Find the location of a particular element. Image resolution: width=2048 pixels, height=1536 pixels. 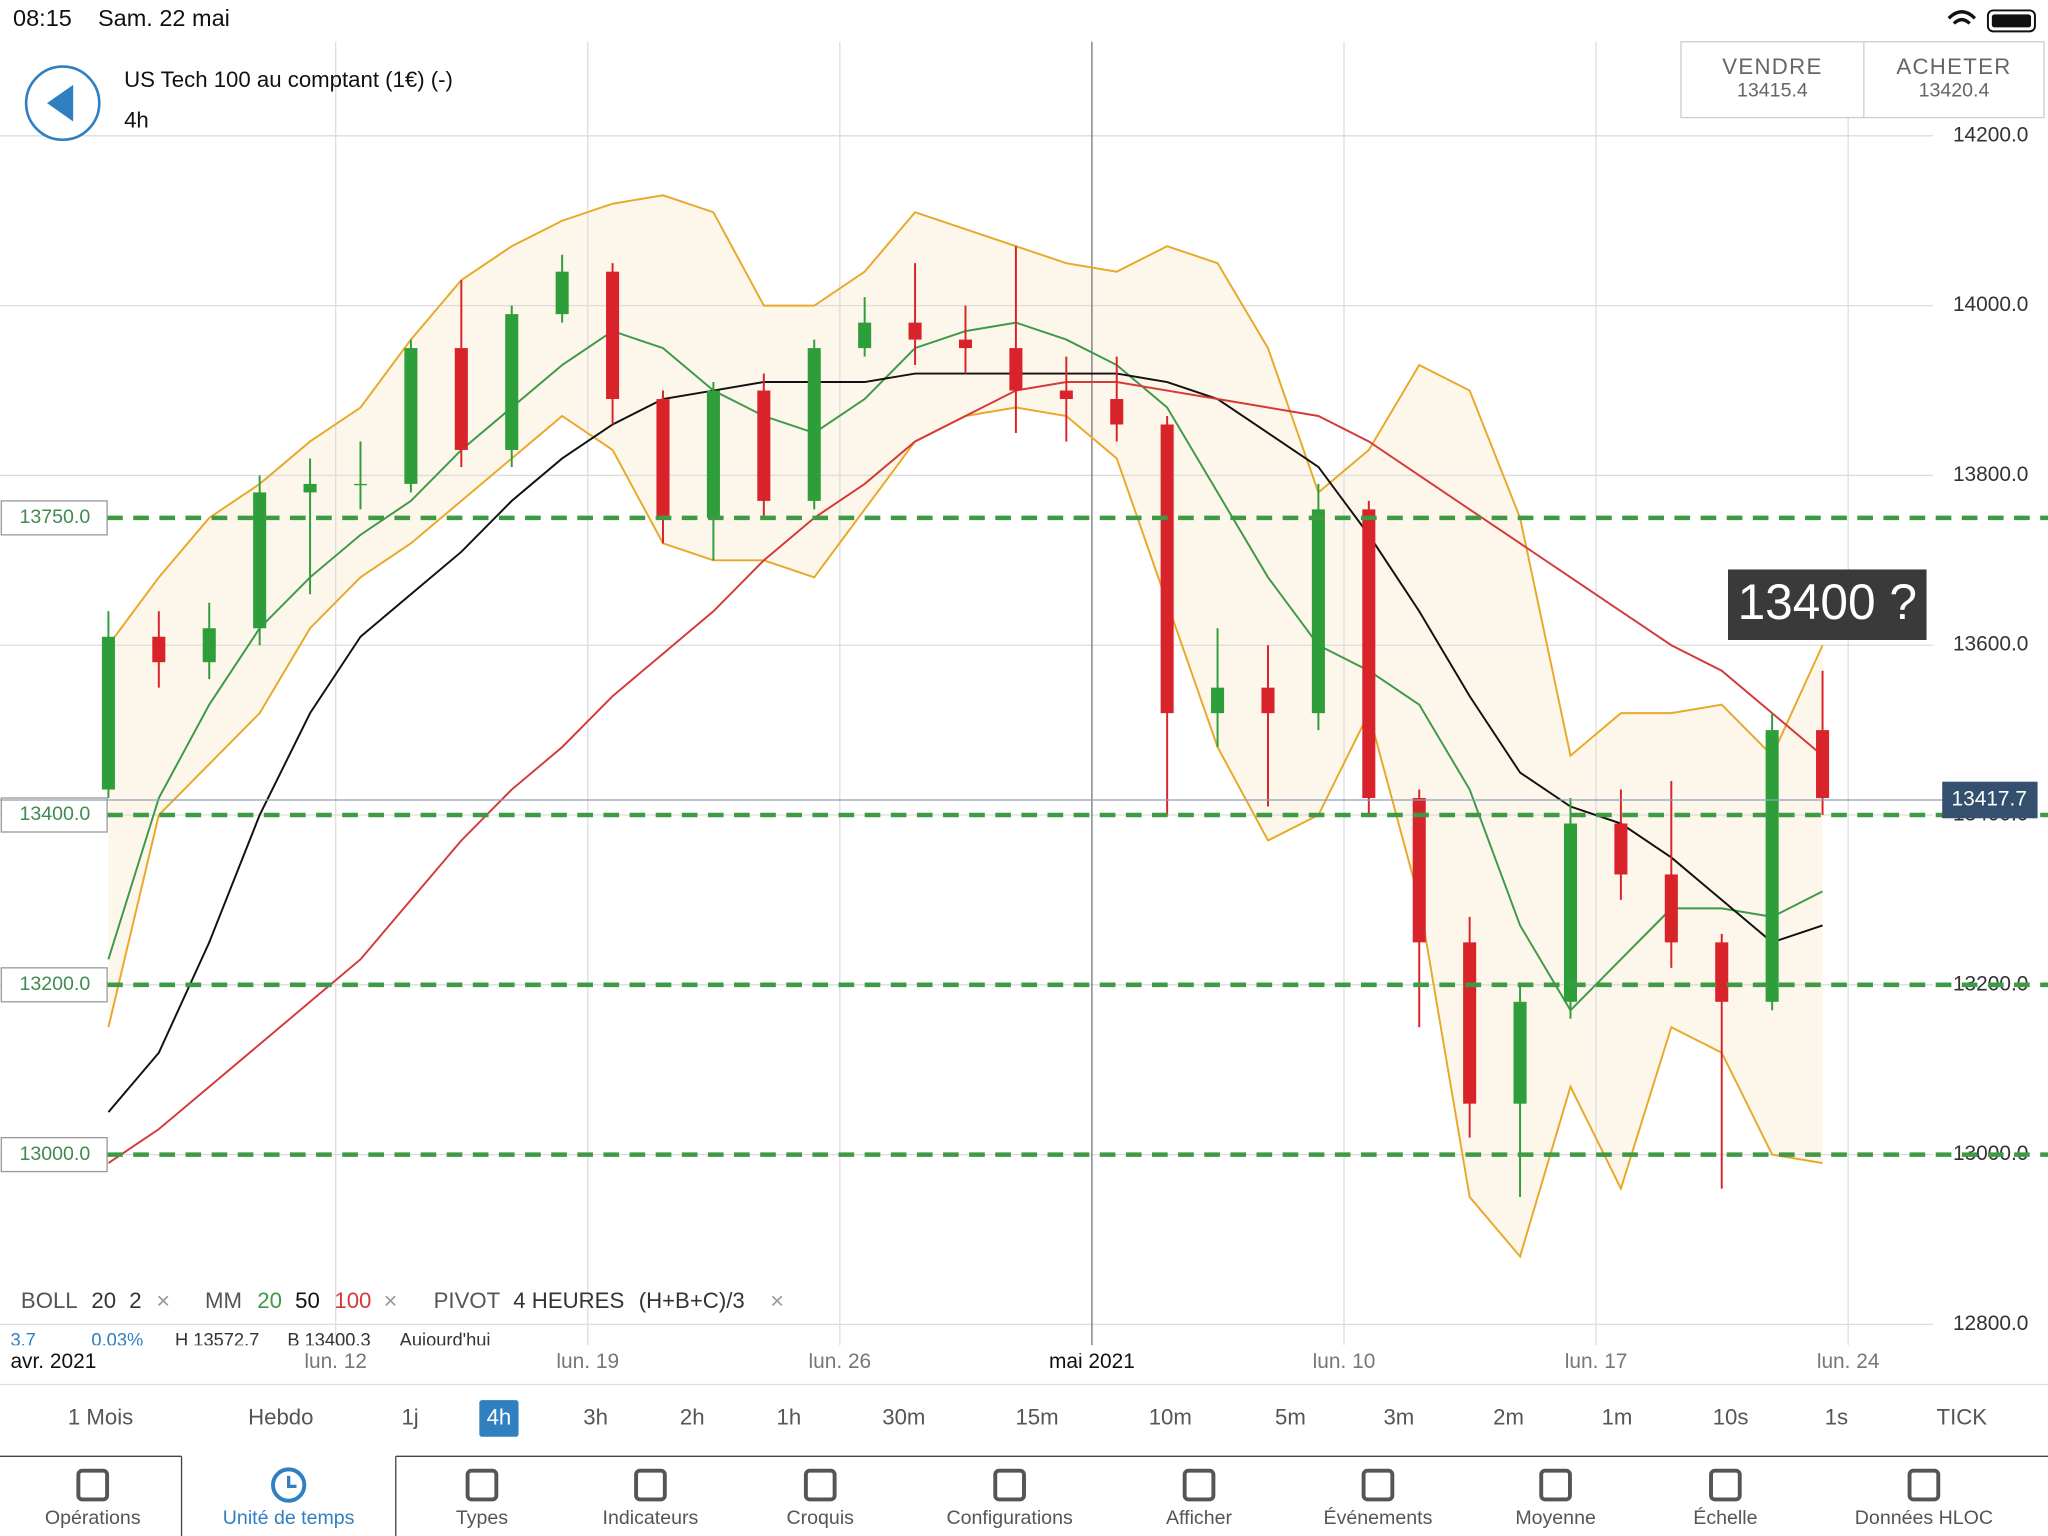

timeframe-option: 3m is located at coordinates (1398, 1416).